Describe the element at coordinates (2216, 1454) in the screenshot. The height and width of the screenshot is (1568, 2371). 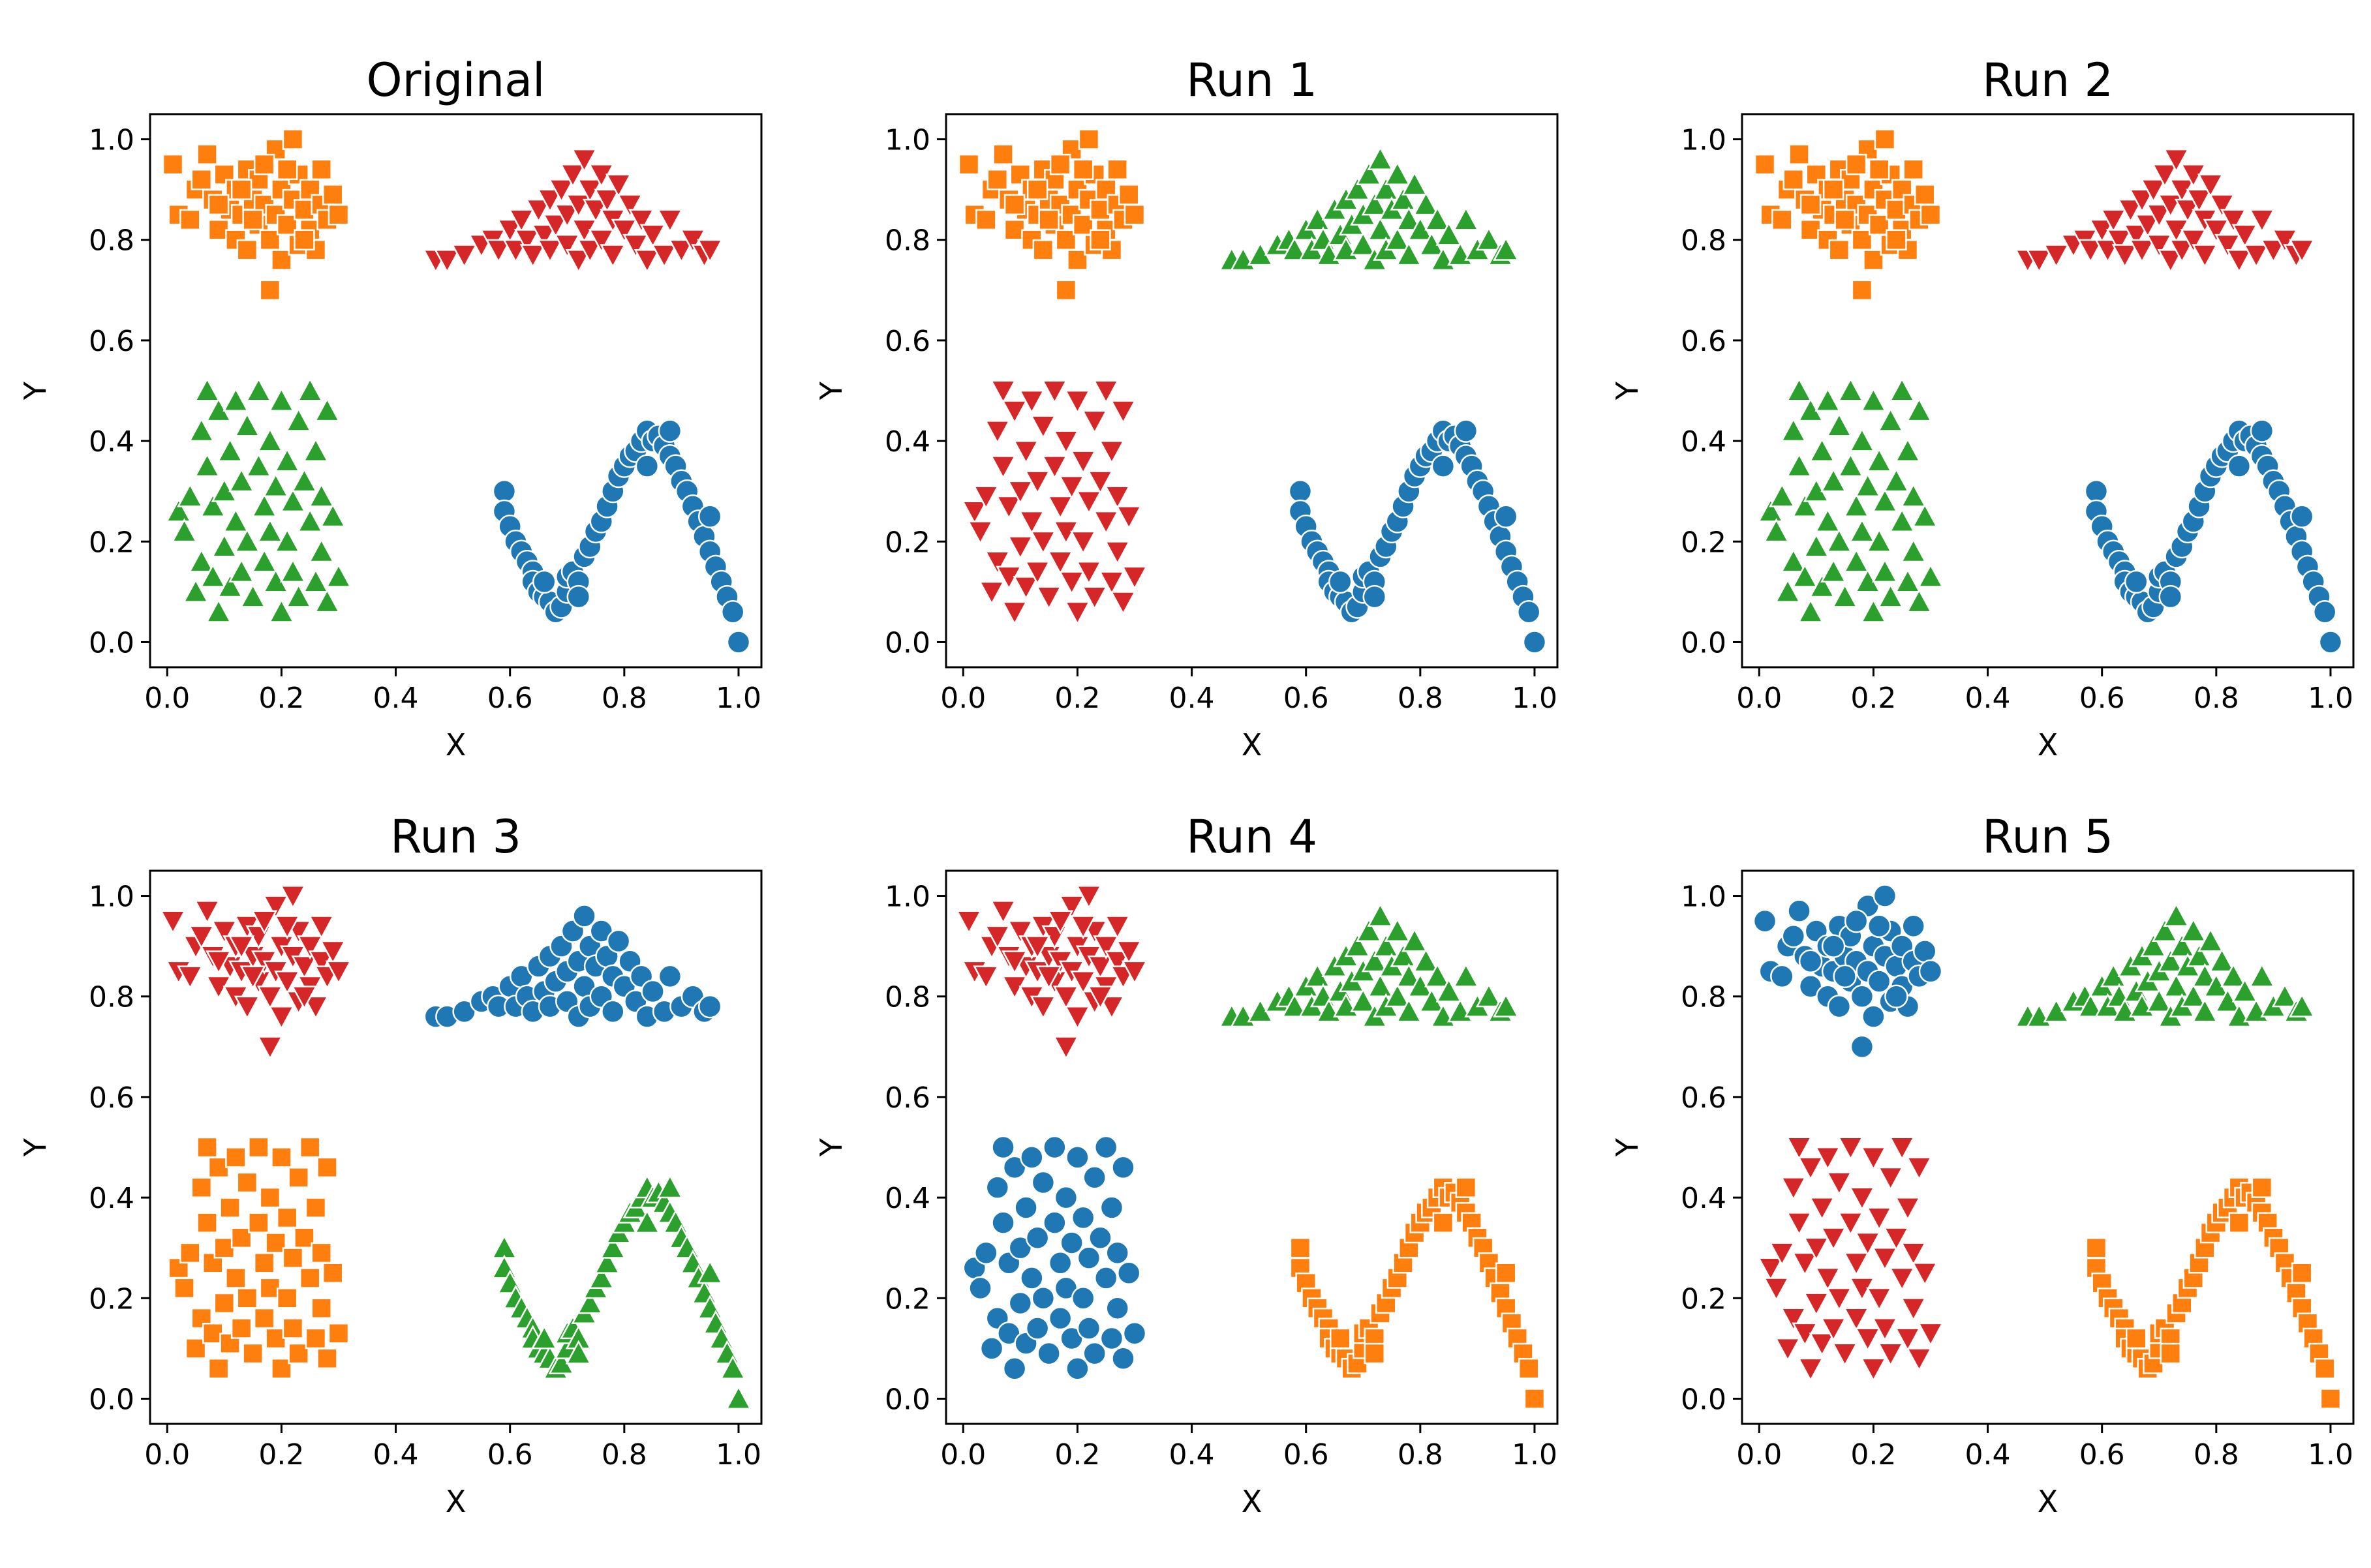
I see `x-tick-label: 0.8` at that location.